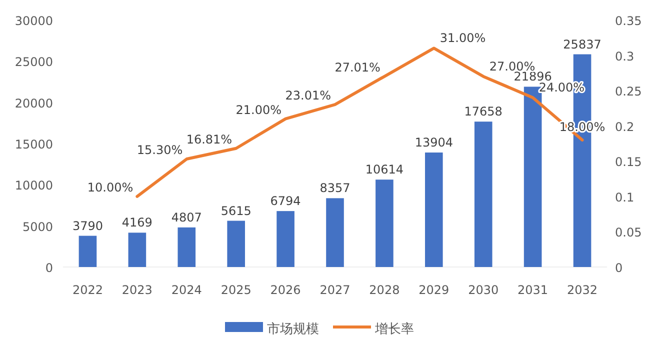  What do you see at coordinates (483, 290) in the screenshot?
I see `xtick: 2030` at bounding box center [483, 290].